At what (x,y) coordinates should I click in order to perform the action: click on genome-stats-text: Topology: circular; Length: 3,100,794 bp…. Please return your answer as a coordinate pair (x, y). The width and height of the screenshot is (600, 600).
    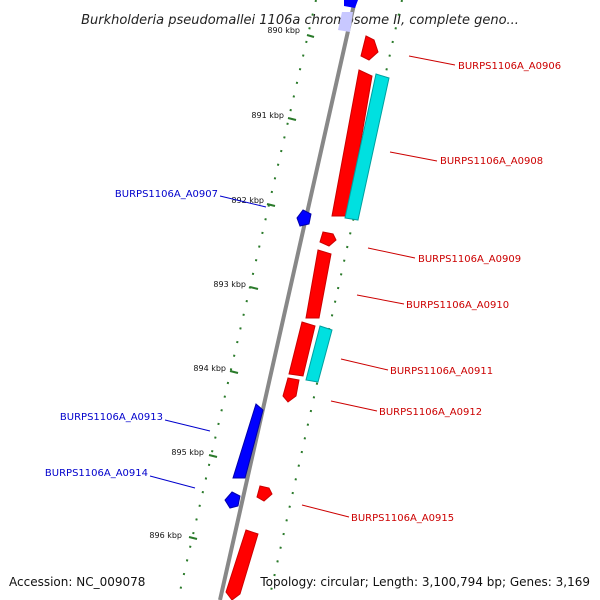
    Looking at the image, I should click on (424, 582).